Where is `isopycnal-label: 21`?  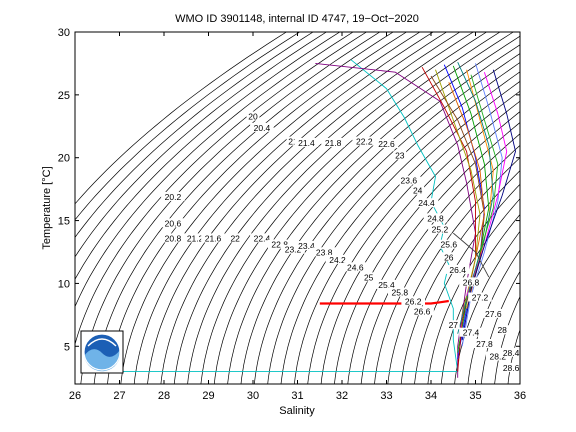
isopycnal-label: 21 is located at coordinates (293, 142).